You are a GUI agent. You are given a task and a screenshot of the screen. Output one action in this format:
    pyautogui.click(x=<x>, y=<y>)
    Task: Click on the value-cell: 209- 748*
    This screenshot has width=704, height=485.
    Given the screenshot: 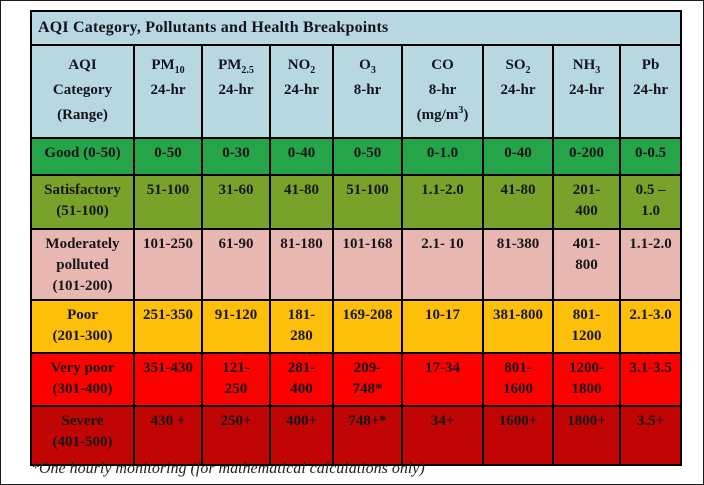 What is the action you would take?
    pyautogui.click(x=367, y=379)
    